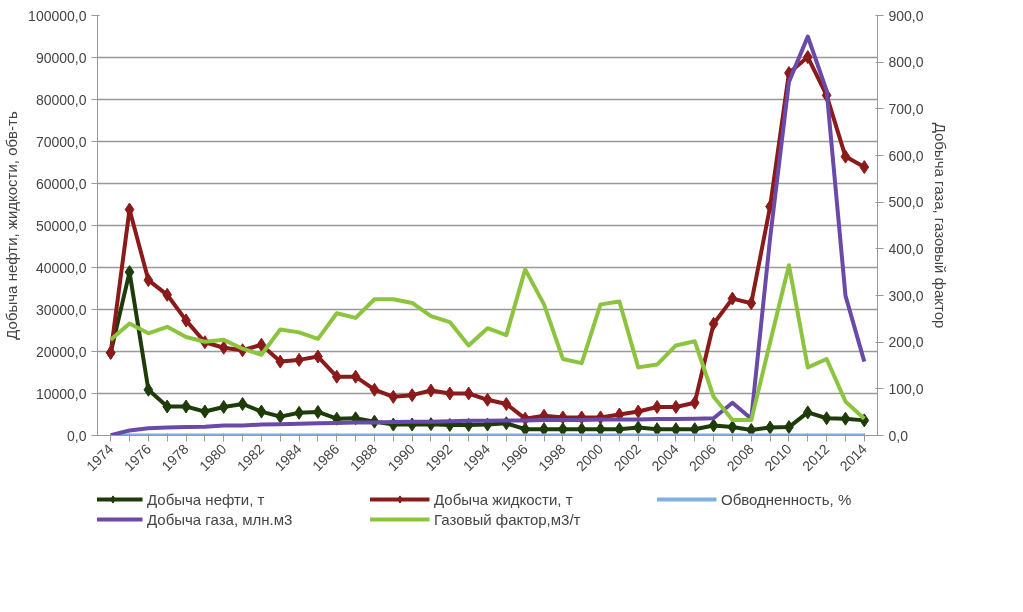  I want to click on y-tick-label: 30000,0, so click(61, 309).